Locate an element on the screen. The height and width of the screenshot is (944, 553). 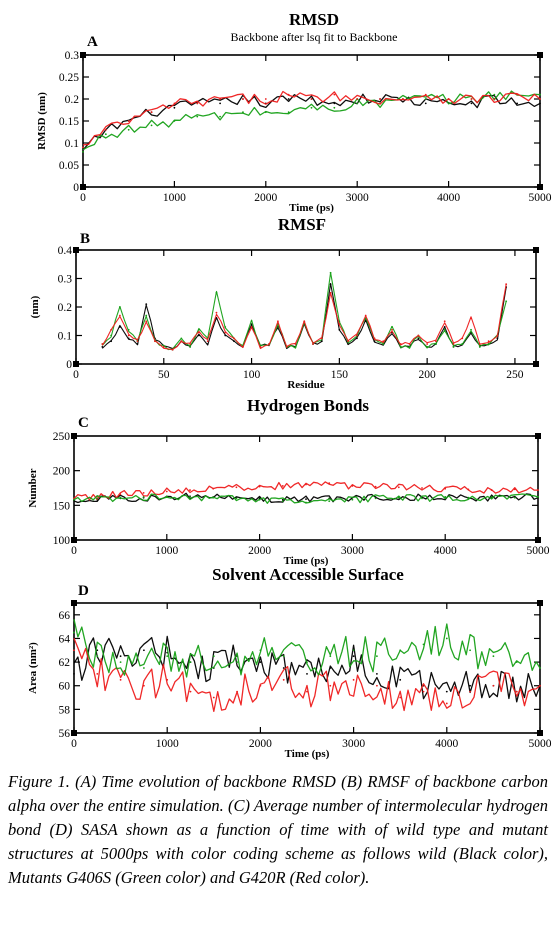
y-tick-label: 64 is located at coordinates (65, 639).